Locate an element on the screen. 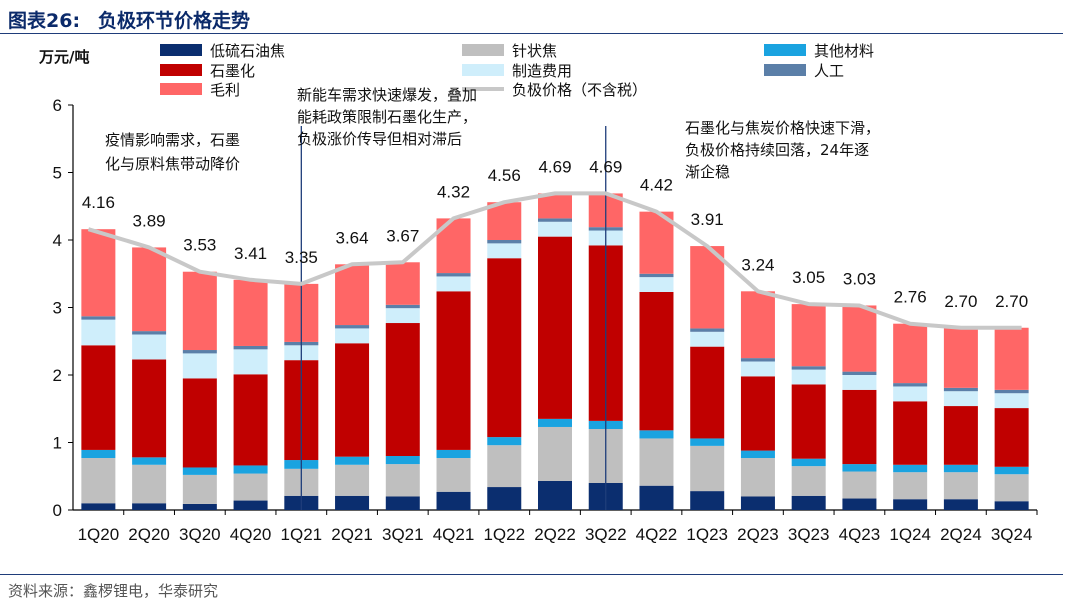 Image resolution: width=1080 pixels, height=609 pixels. annotation-line: 负极涨价传导但相对滞后 is located at coordinates (379, 139).